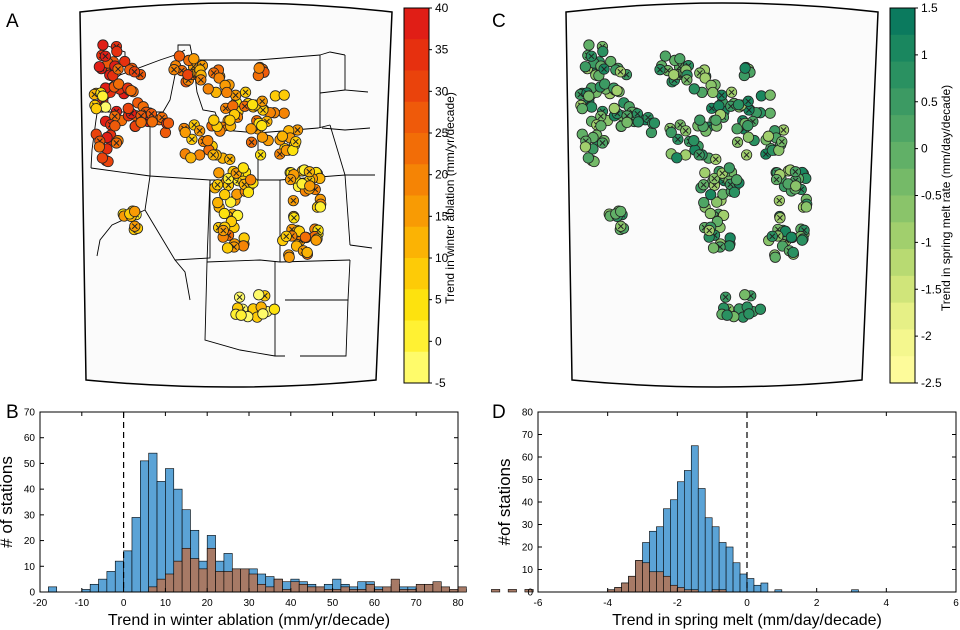 The height and width of the screenshot is (630, 960). I want to click on hist-b-y-tick-label: 40, so click(30, 490).